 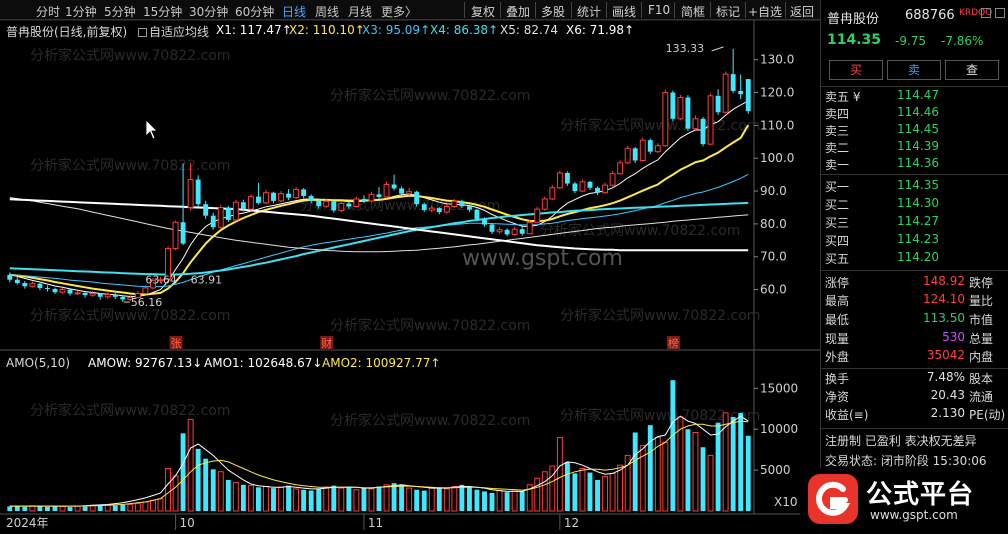 I want to click on draw-line-button: 画线, so click(x=624, y=12).